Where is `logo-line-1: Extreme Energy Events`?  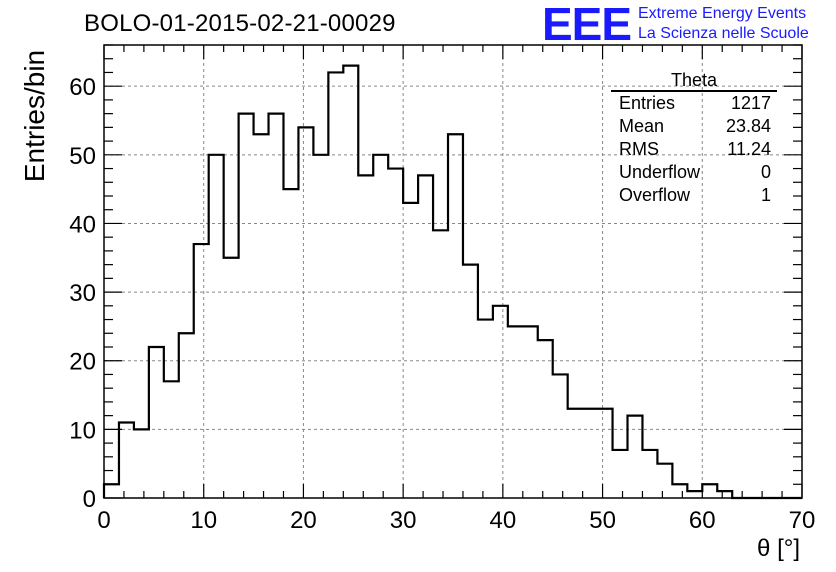 logo-line-1: Extreme Energy Events is located at coordinates (722, 13).